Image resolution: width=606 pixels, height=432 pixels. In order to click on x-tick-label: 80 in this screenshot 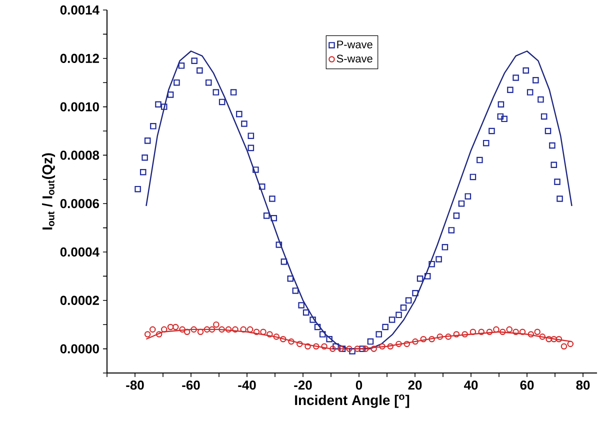, I will do `click(583, 385)`.